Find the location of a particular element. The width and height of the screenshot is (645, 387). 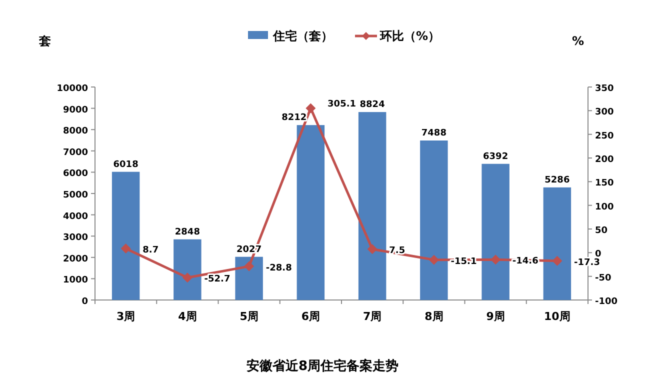

y-tick-label: 5000 is located at coordinates (75, 195).